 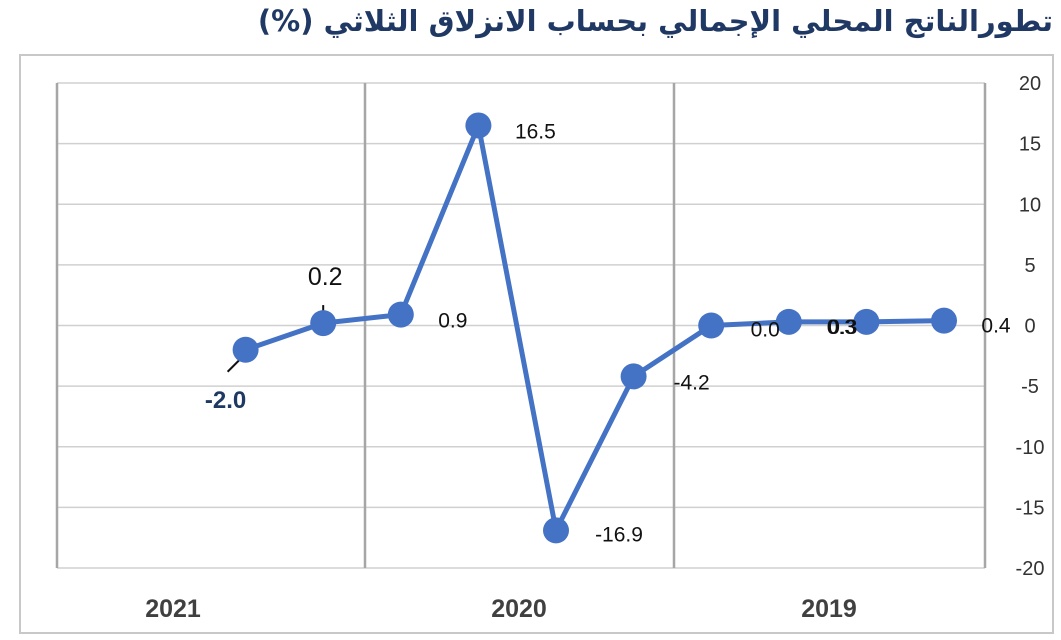 I want to click on y-tick-label: 15, so click(x=1030, y=145).